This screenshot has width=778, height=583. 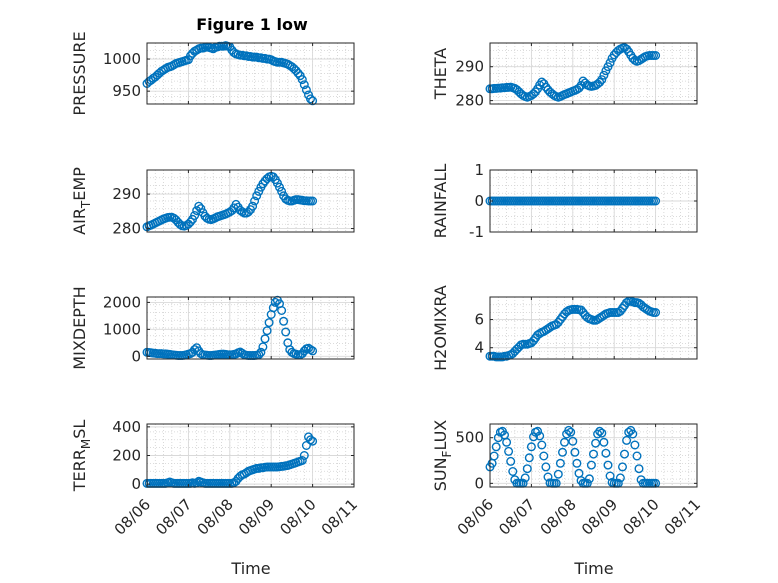 What do you see at coordinates (250, 568) in the screenshot?
I see `x-axis-label-left: Time` at bounding box center [250, 568].